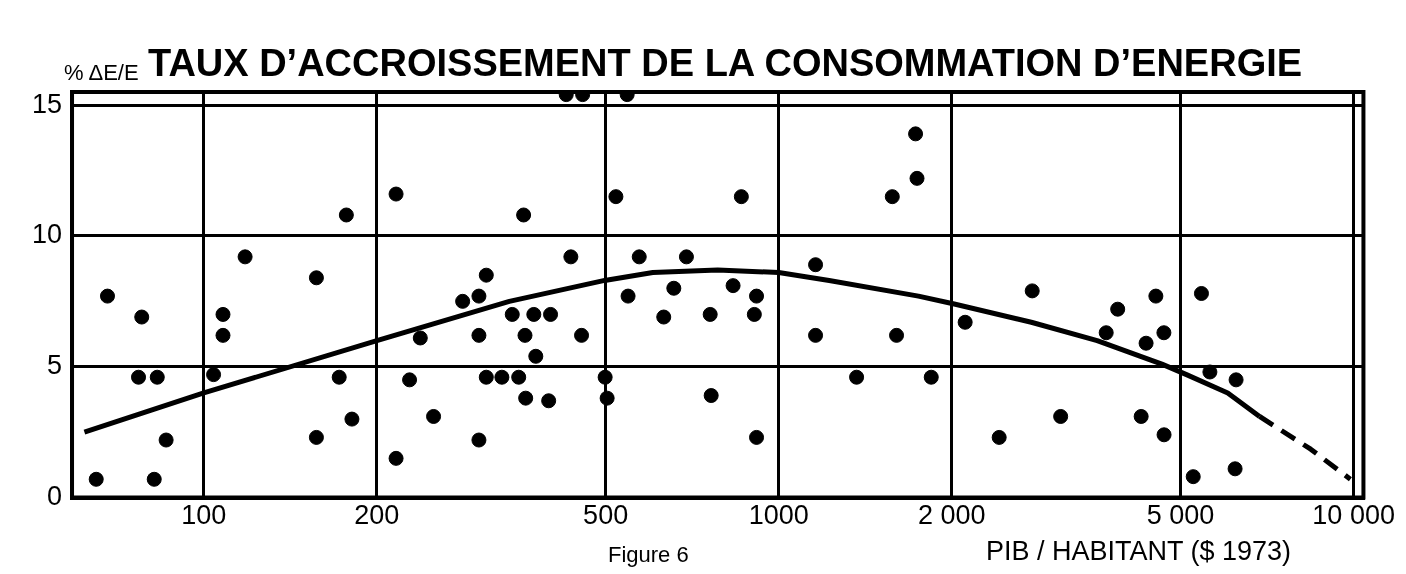  What do you see at coordinates (725, 63) in the screenshot?
I see `chart-title: TAUX D’ACCROISSEMENT DE LA CONSOMMATION D’ENERGIE` at bounding box center [725, 63].